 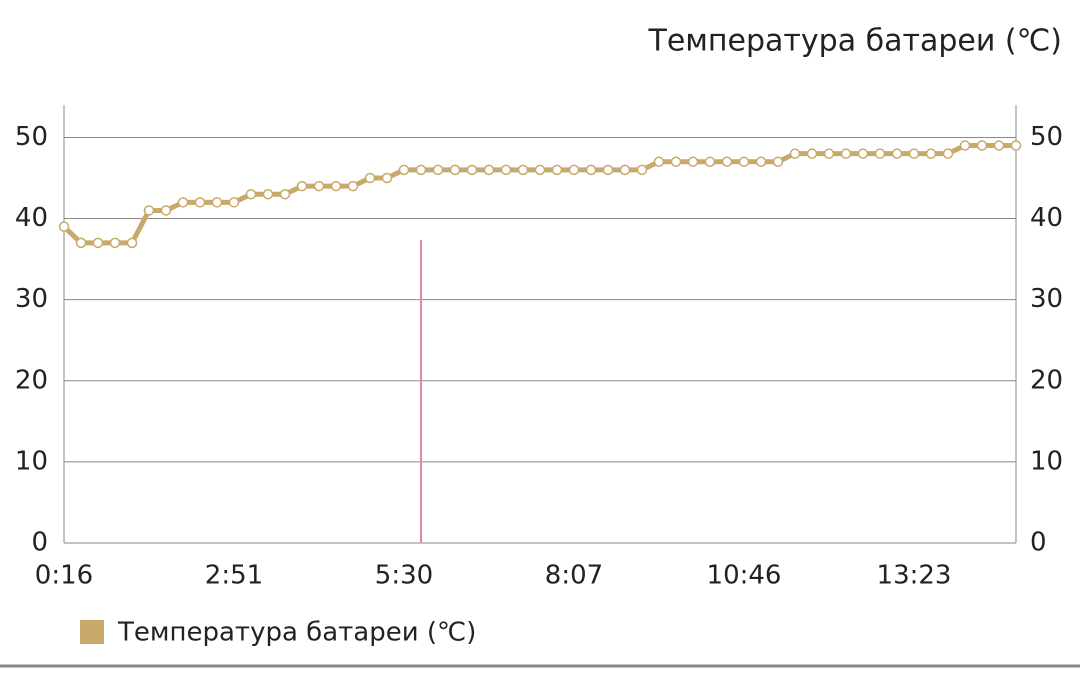 I want to click on y-tick-label: 20, so click(x=31, y=380).